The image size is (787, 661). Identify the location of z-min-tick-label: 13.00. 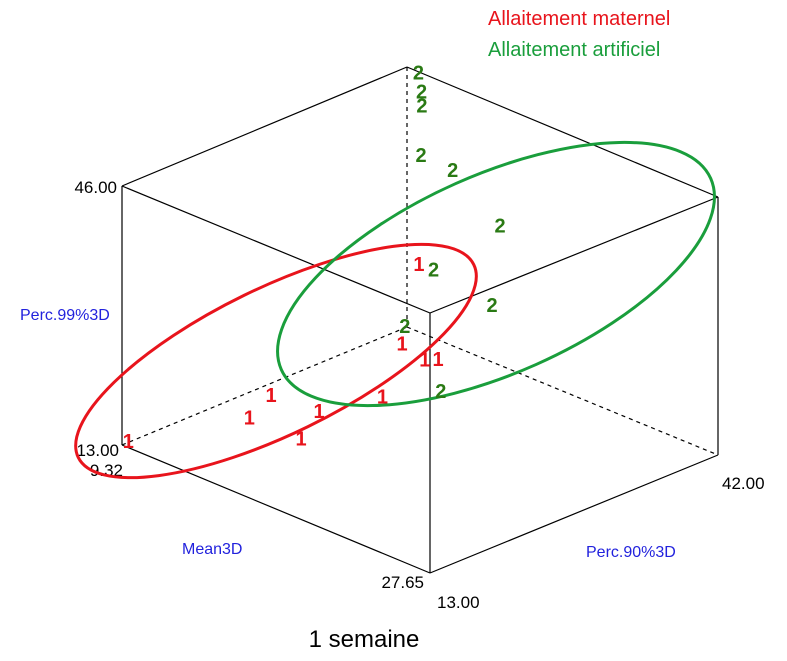
(97, 450).